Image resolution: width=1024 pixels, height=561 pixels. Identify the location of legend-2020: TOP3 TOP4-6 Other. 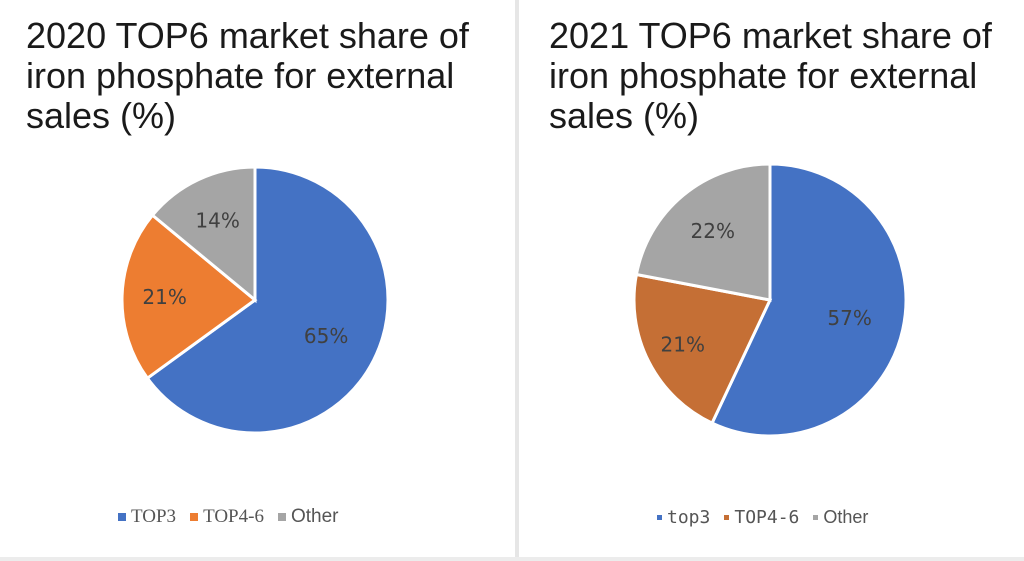
(228, 517).